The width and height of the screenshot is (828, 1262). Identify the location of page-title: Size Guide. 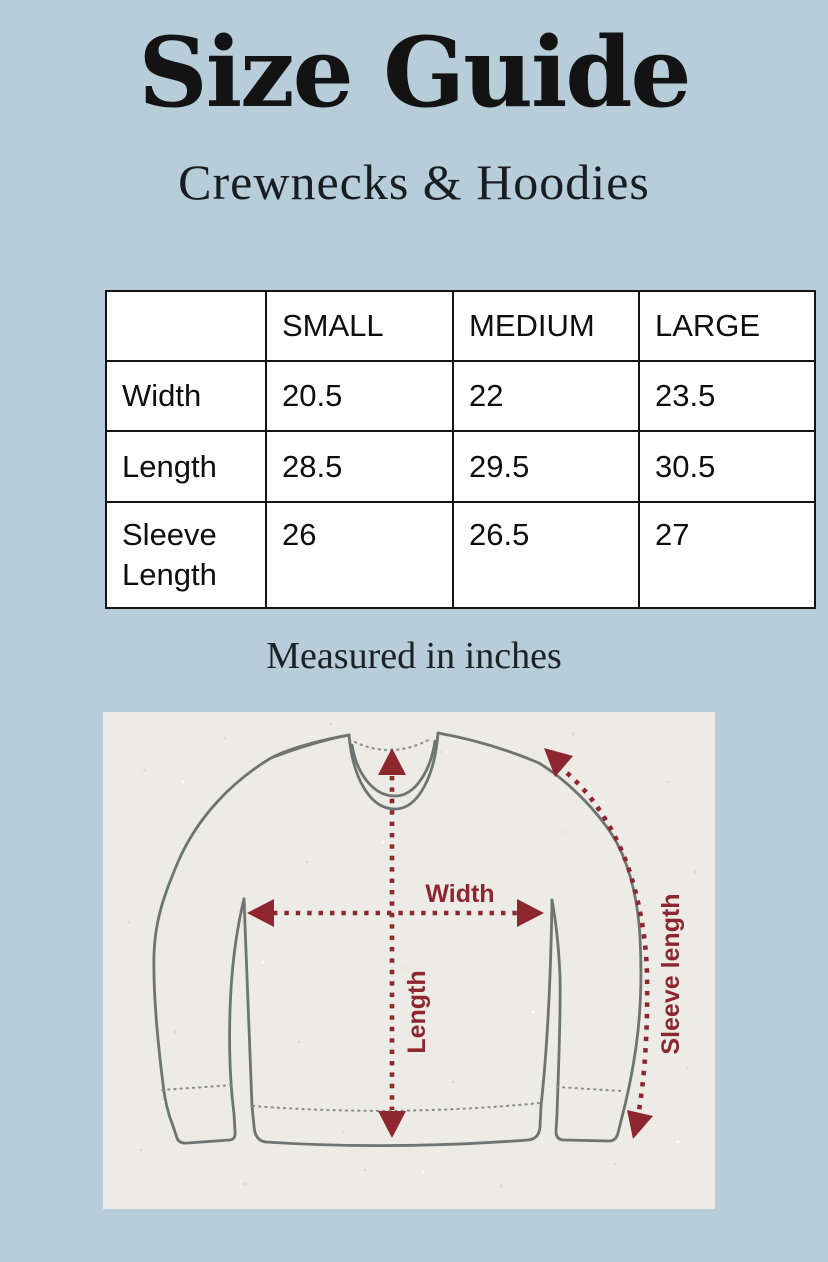
(414, 72).